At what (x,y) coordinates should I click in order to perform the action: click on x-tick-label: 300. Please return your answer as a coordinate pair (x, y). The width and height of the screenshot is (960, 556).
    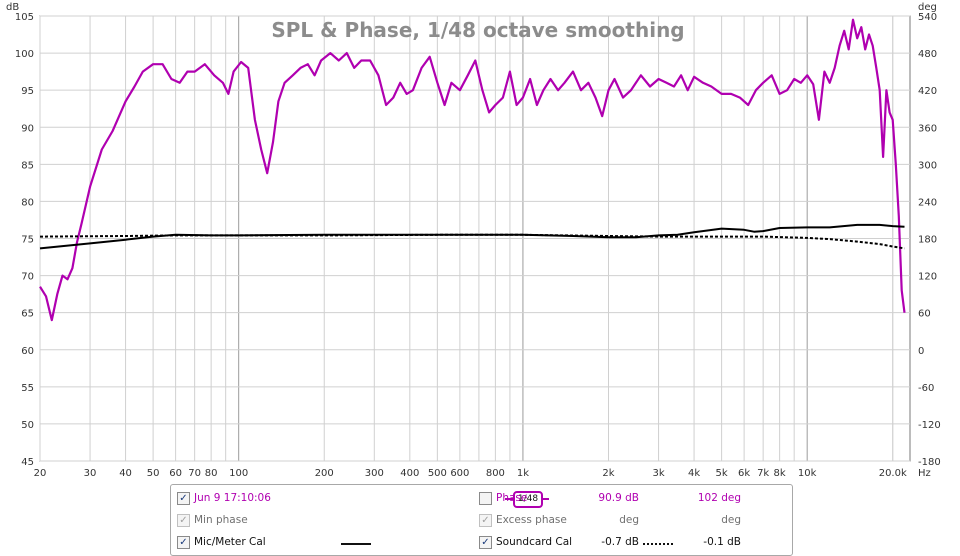
    Looking at the image, I should click on (374, 473).